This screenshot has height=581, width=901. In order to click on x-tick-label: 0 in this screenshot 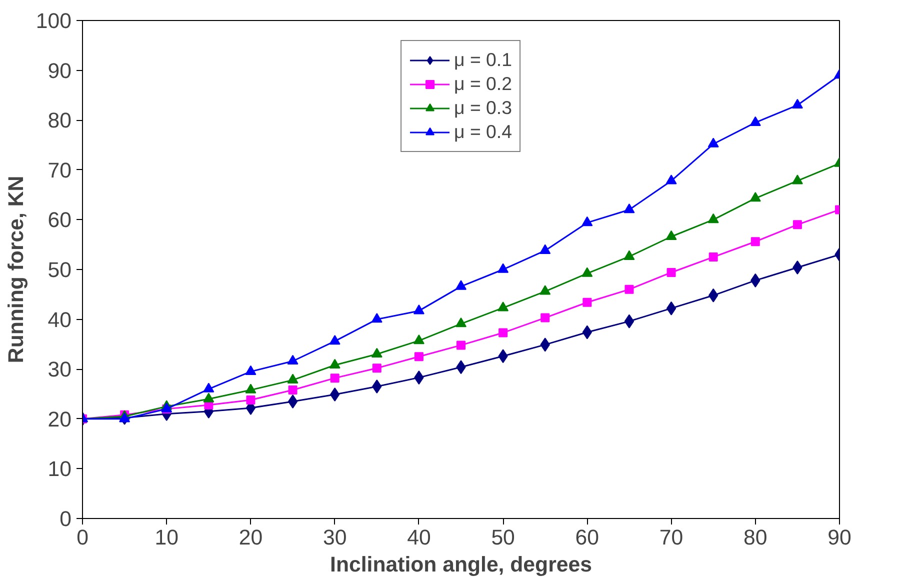, I will do `click(82, 538)`.